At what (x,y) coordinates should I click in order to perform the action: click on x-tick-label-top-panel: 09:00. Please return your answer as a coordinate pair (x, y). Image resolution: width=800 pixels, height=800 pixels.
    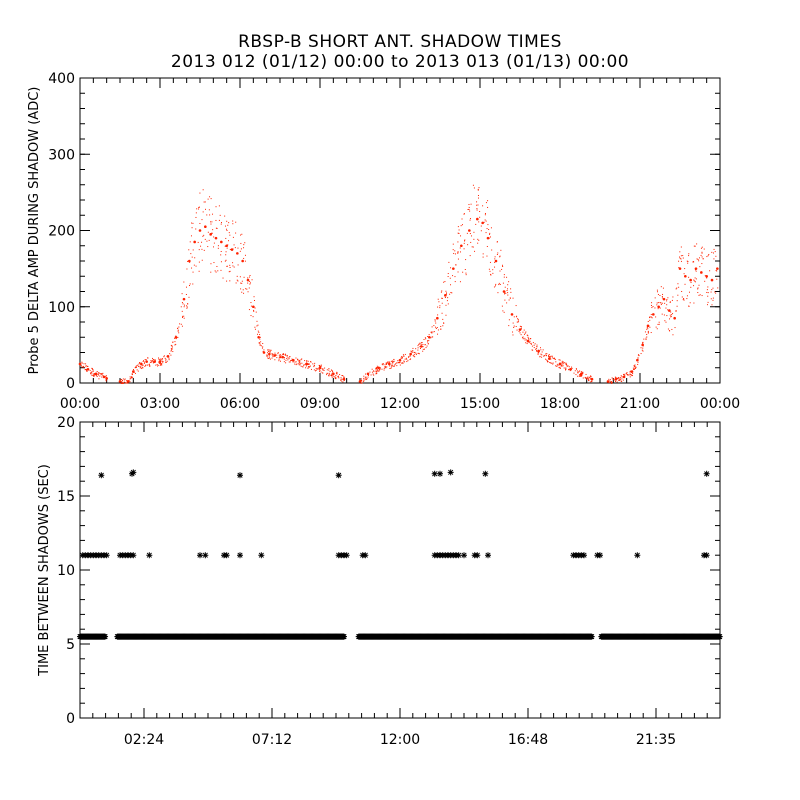
    Looking at the image, I should click on (320, 404).